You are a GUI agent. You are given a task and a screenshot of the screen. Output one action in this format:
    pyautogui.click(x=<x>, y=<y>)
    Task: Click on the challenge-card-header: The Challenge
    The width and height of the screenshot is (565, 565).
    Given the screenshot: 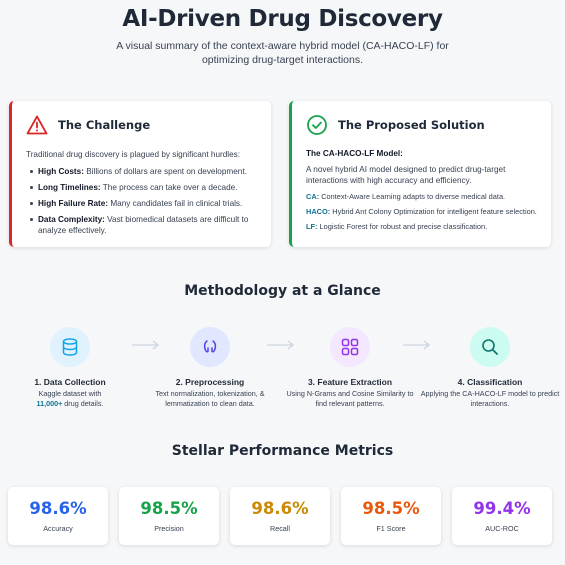 What is the action you would take?
    pyautogui.click(x=142, y=125)
    